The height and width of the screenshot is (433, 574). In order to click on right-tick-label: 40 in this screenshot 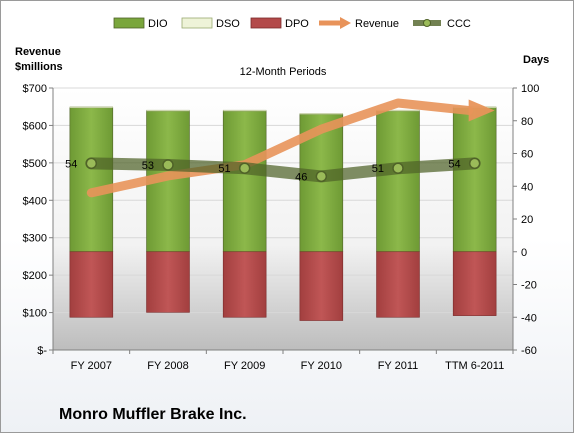, I will do `click(527, 187)`.